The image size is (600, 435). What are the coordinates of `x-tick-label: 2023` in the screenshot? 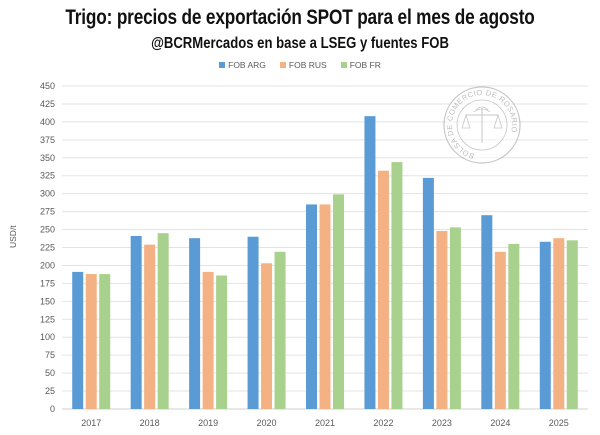 It's located at (442, 423).